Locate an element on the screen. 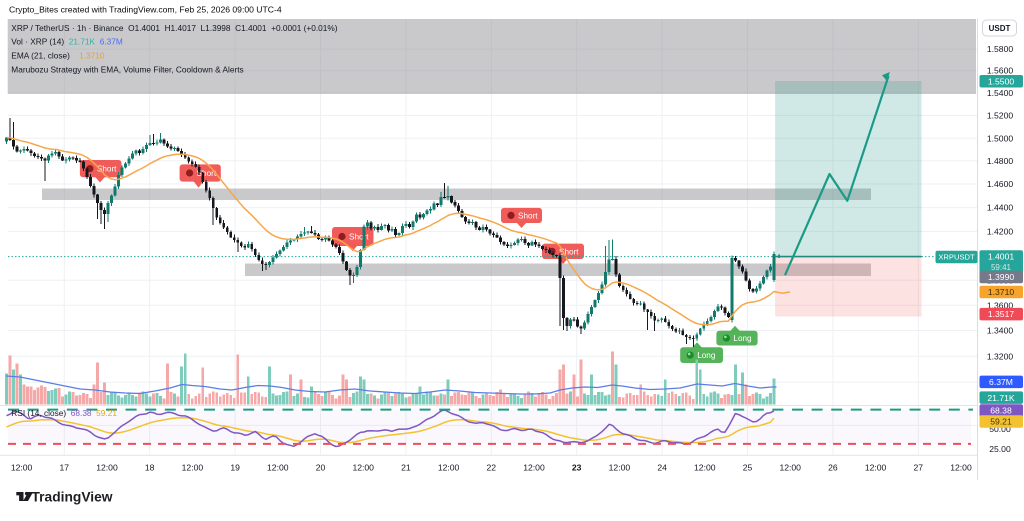 Image resolution: width=1024 pixels, height=521 pixels. svg-text: 25 is located at coordinates (748, 467).